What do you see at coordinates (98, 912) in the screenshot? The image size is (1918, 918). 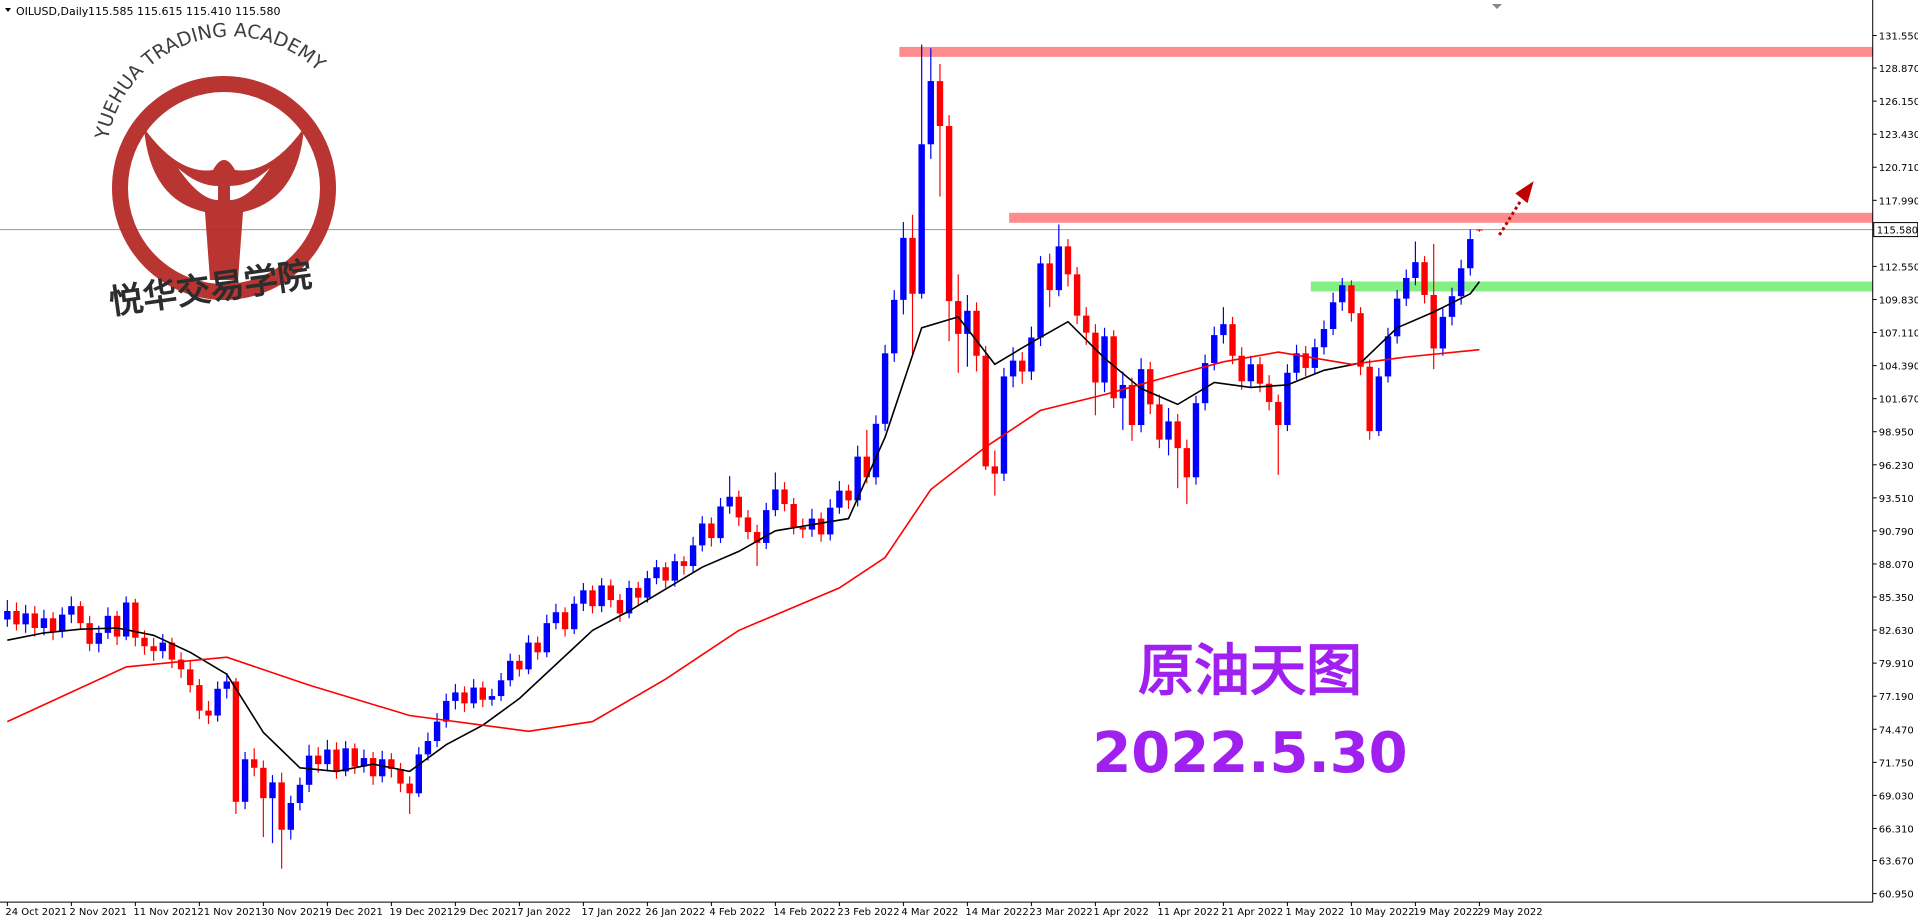 I see `x-tick-label: 2 Nov 2021` at bounding box center [98, 912].